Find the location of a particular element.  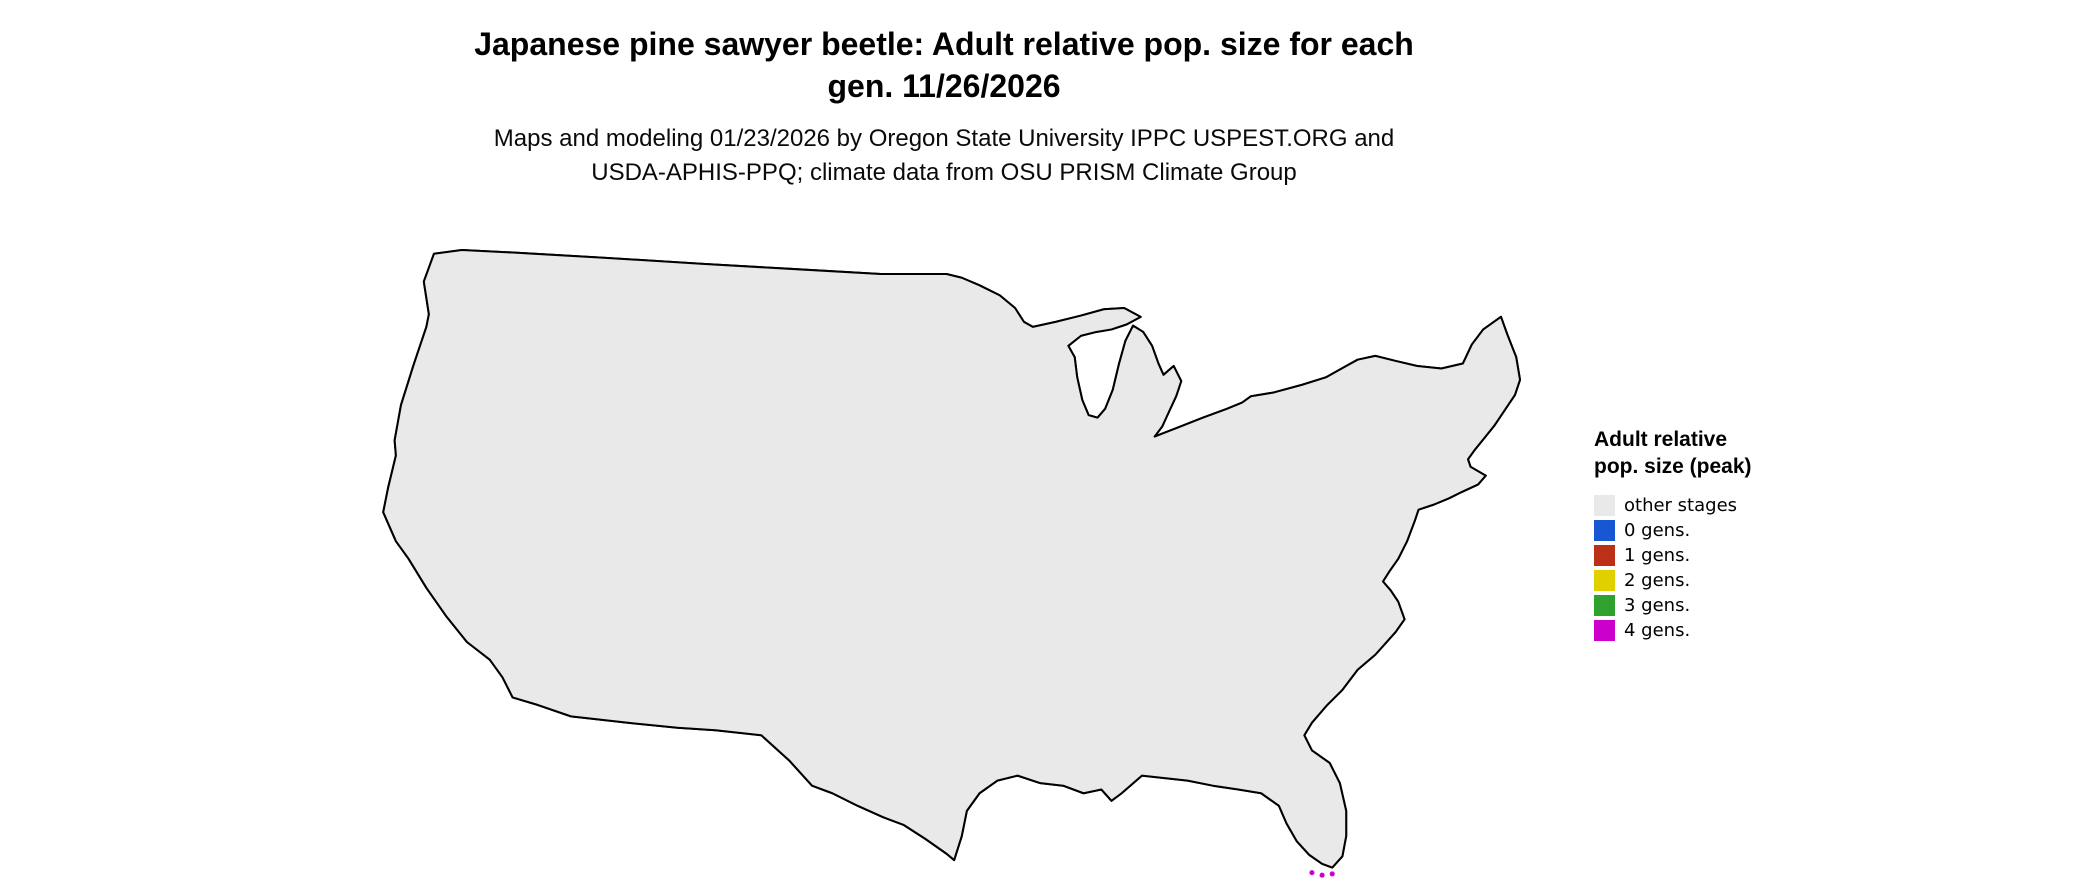

legend-swatch-2-gens is located at coordinates (1604, 580).